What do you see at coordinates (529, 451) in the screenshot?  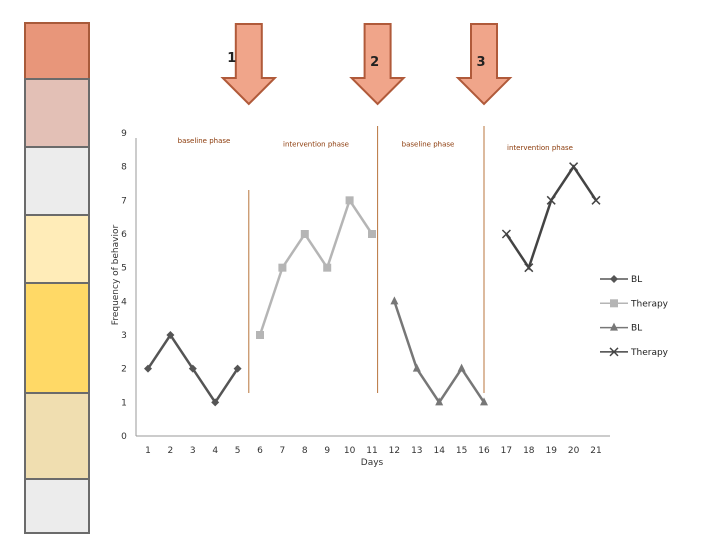 I see `x-tick-label: 18` at bounding box center [529, 451].